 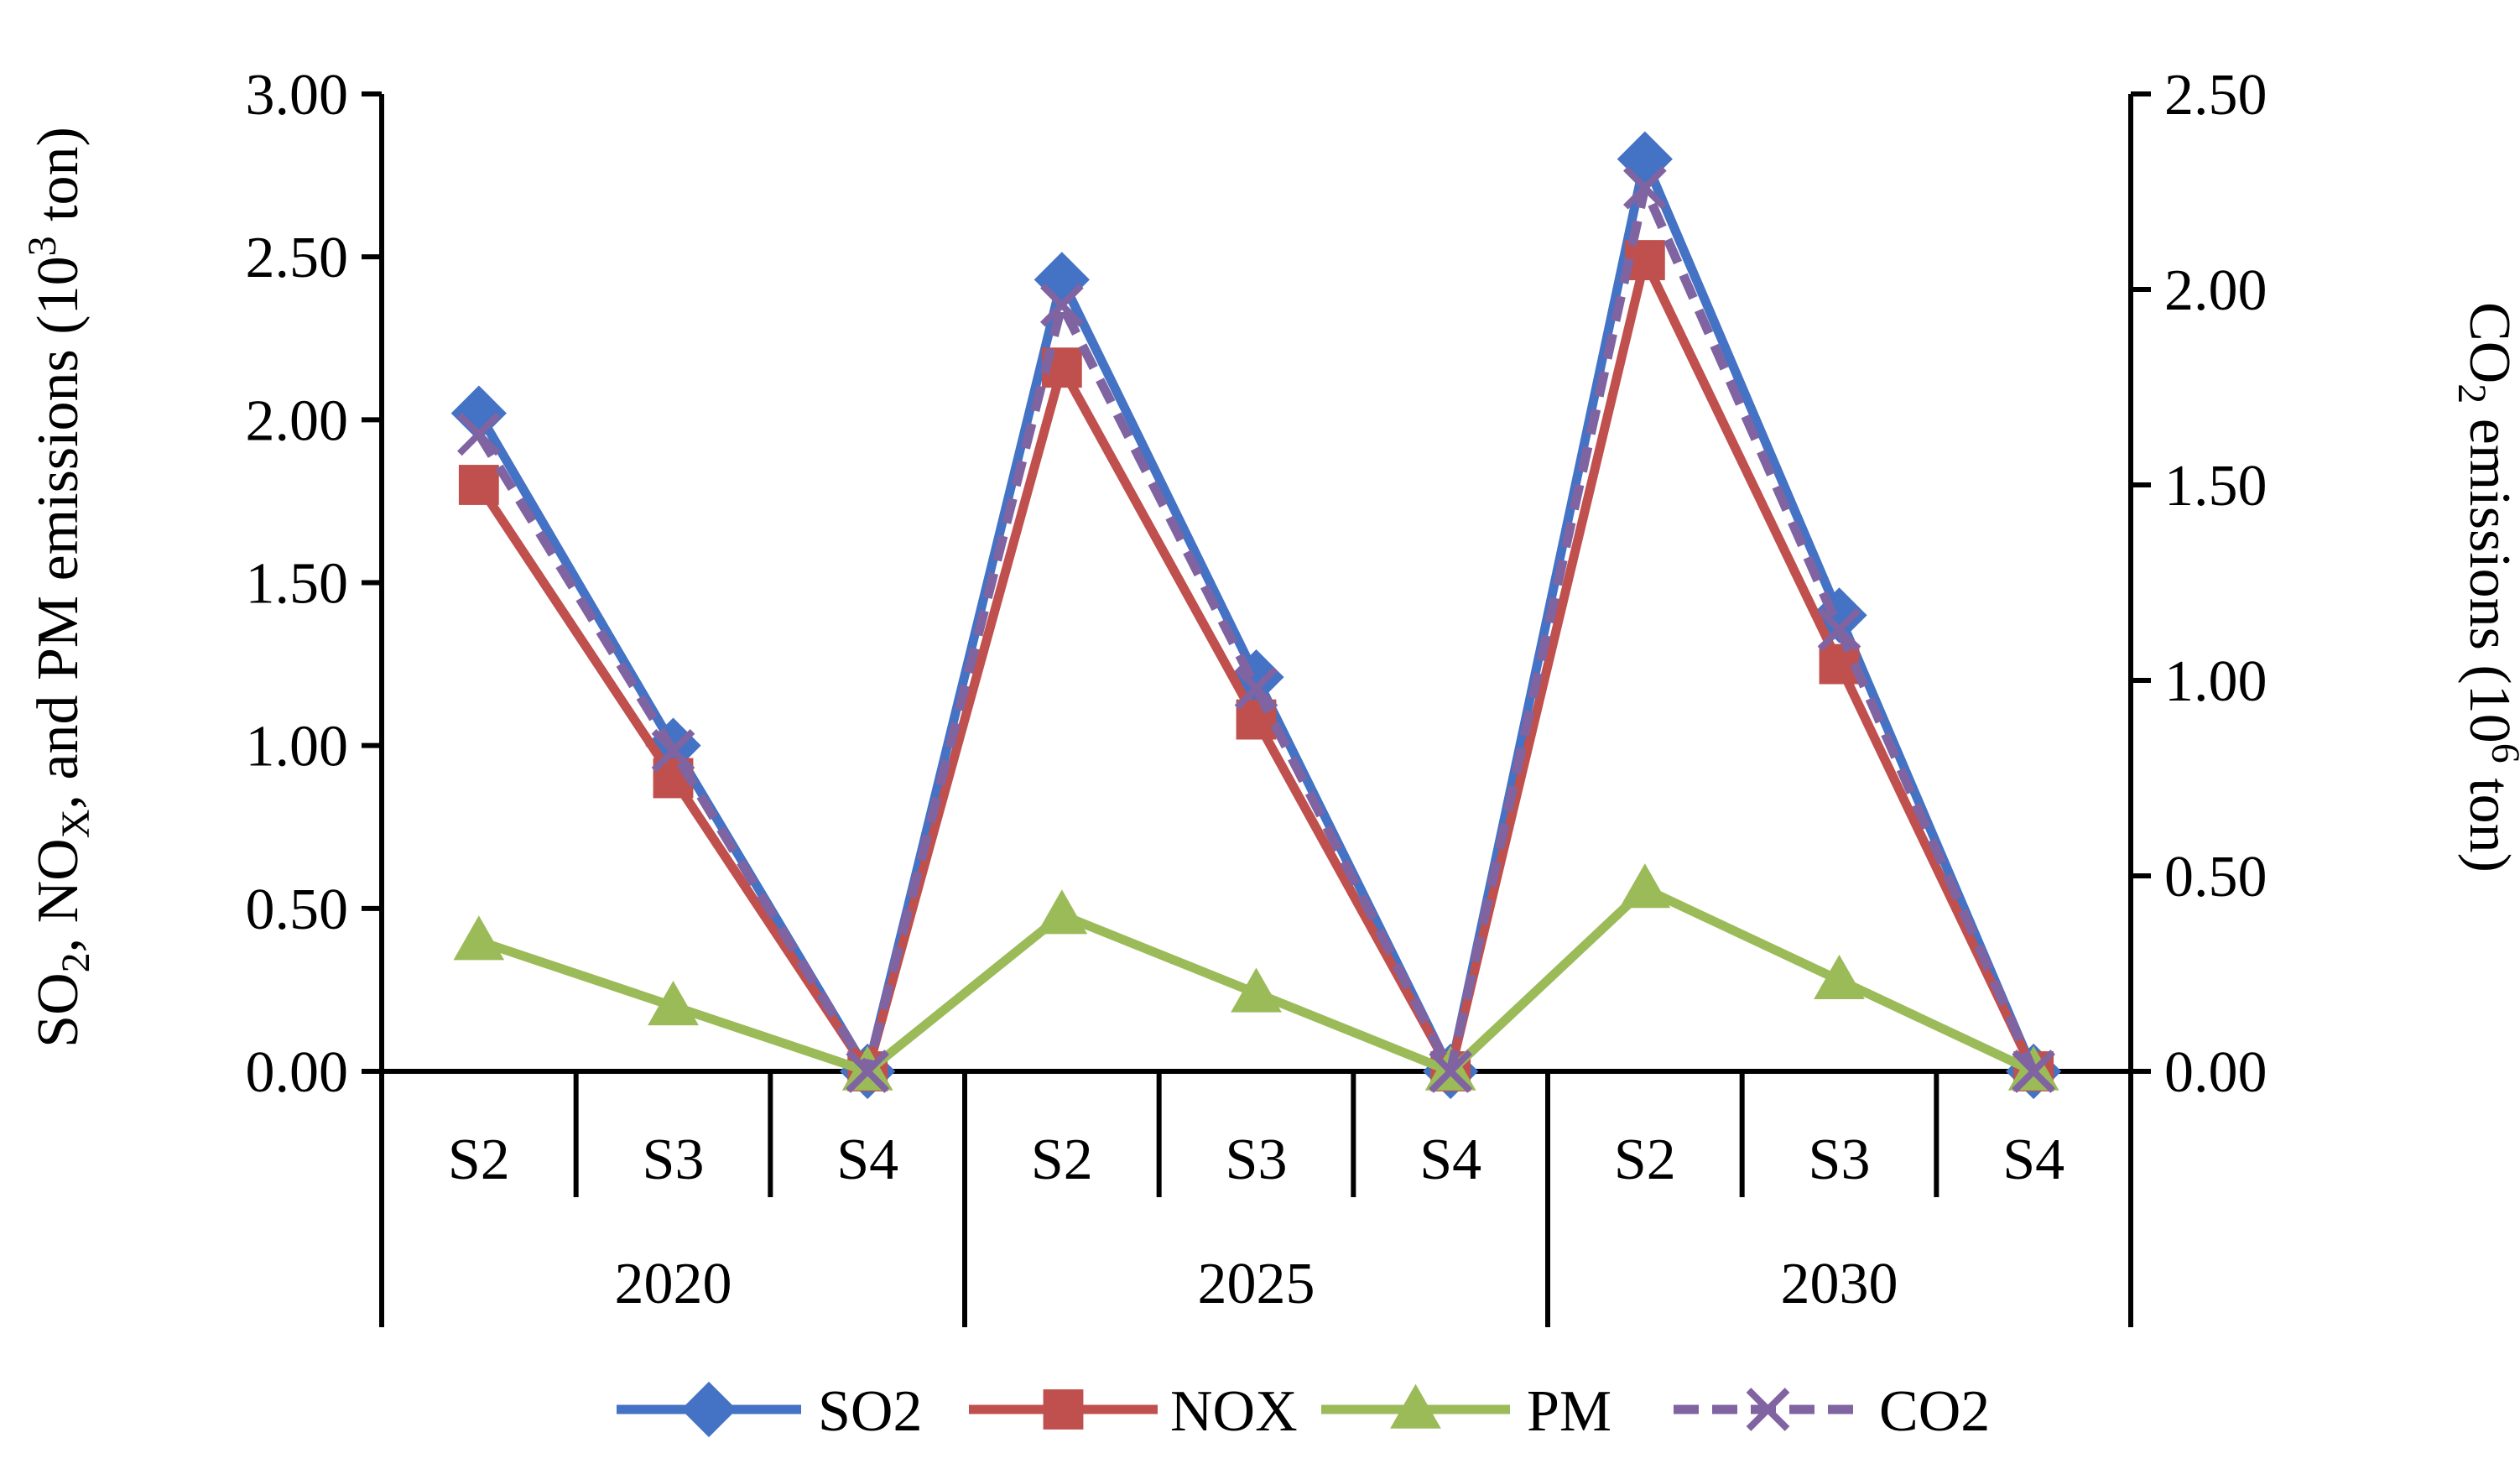 What do you see at coordinates (2215, 681) in the screenshot?
I see `y-right-tick-label: 1.00` at bounding box center [2215, 681].